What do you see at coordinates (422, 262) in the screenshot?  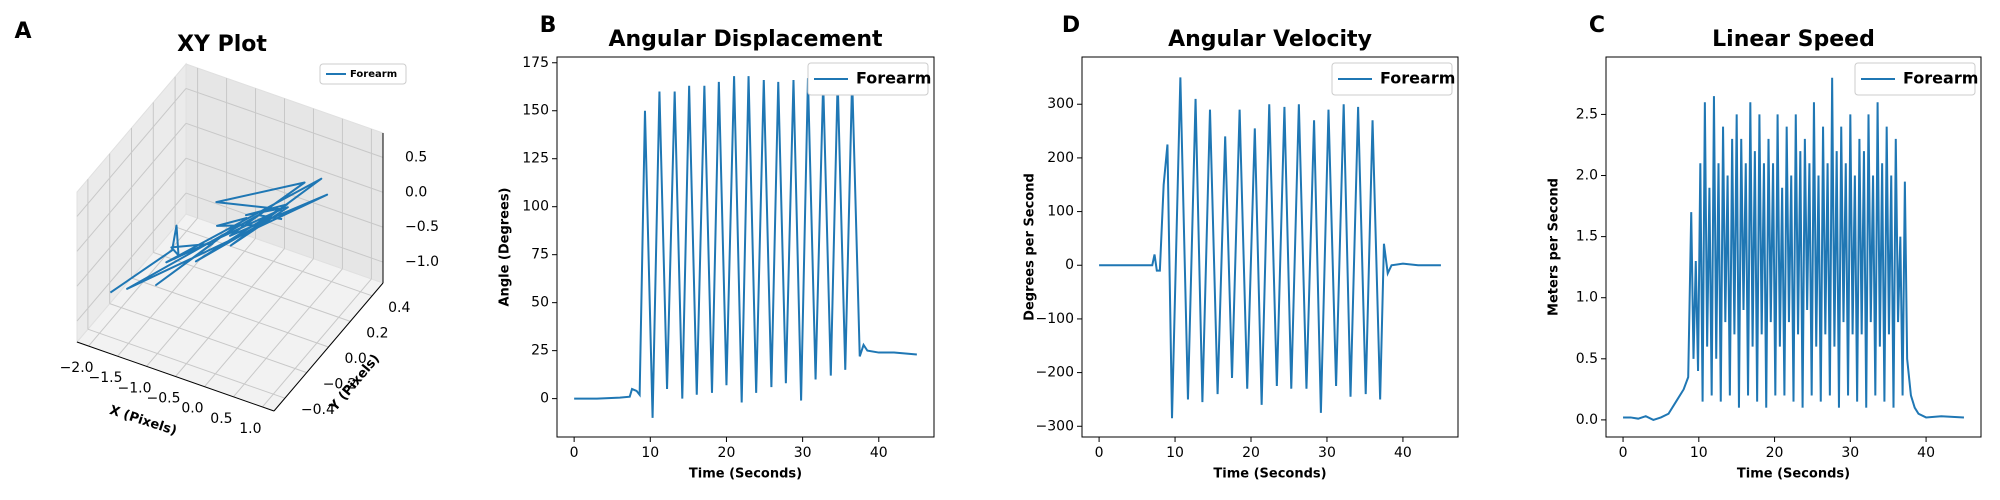 I see `z-tick-label: −1.0` at bounding box center [422, 262].